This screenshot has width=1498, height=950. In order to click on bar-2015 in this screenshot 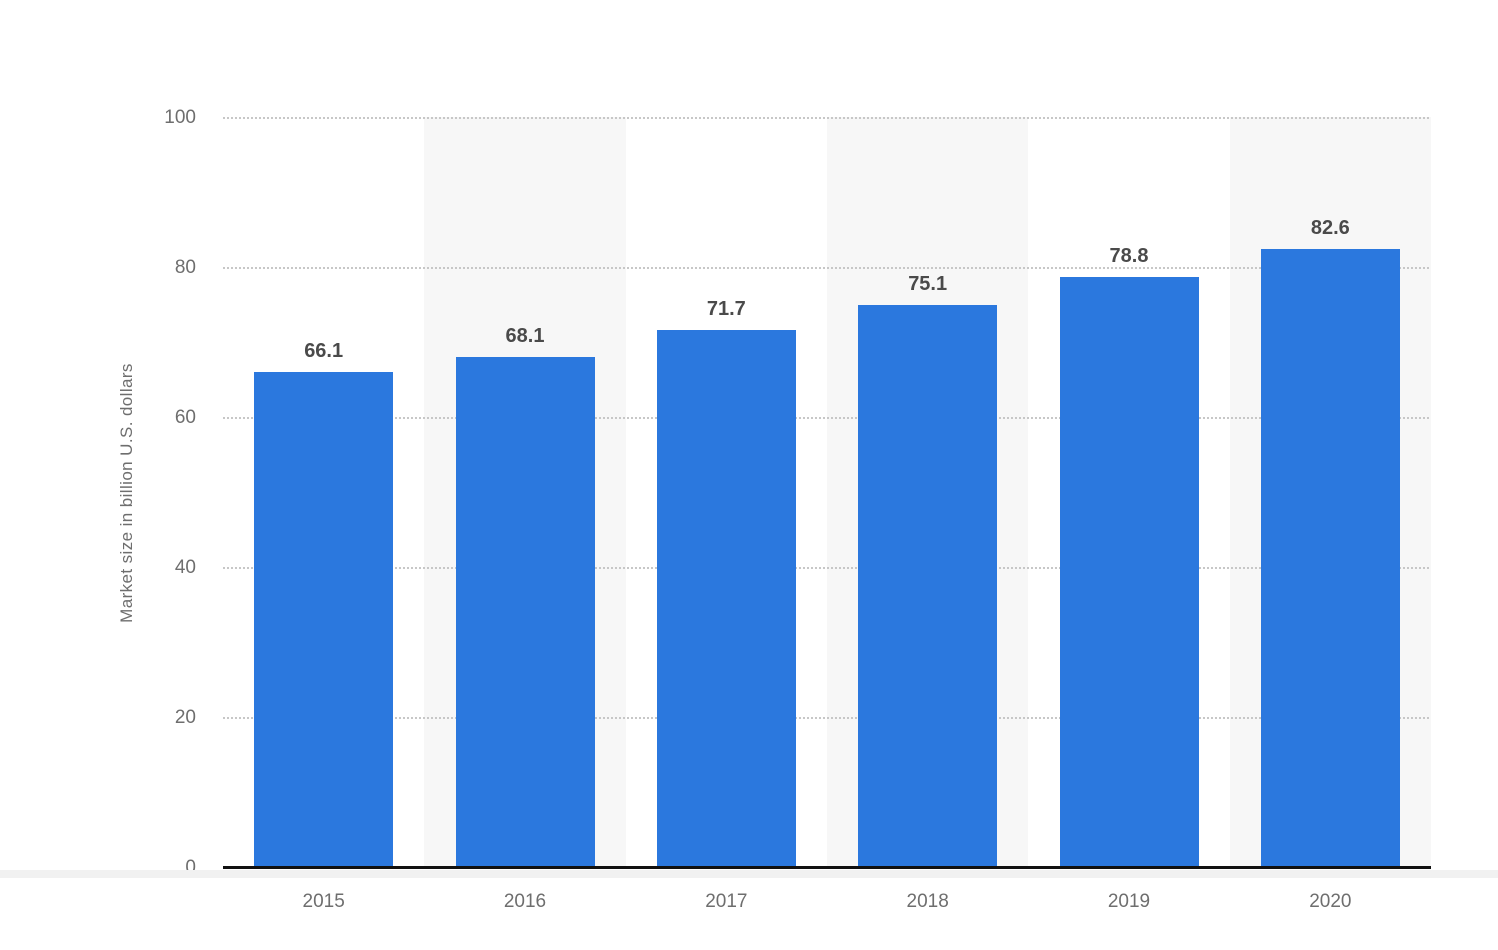, I will do `click(324, 620)`.